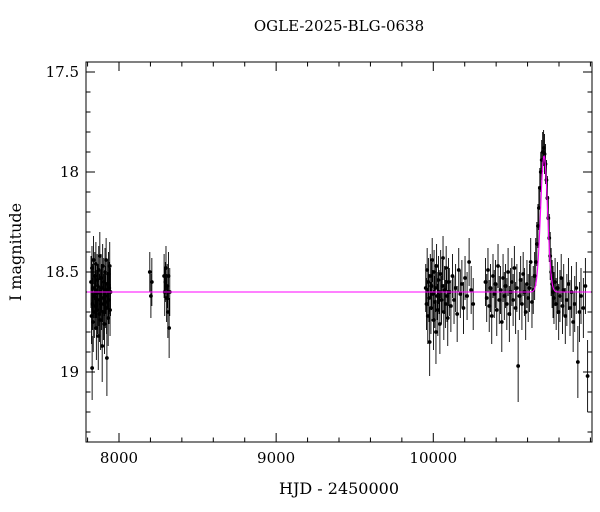 The width and height of the screenshot is (600, 512). What do you see at coordinates (69, 172) in the screenshot?
I see `y-tick-label: 18` at bounding box center [69, 172].